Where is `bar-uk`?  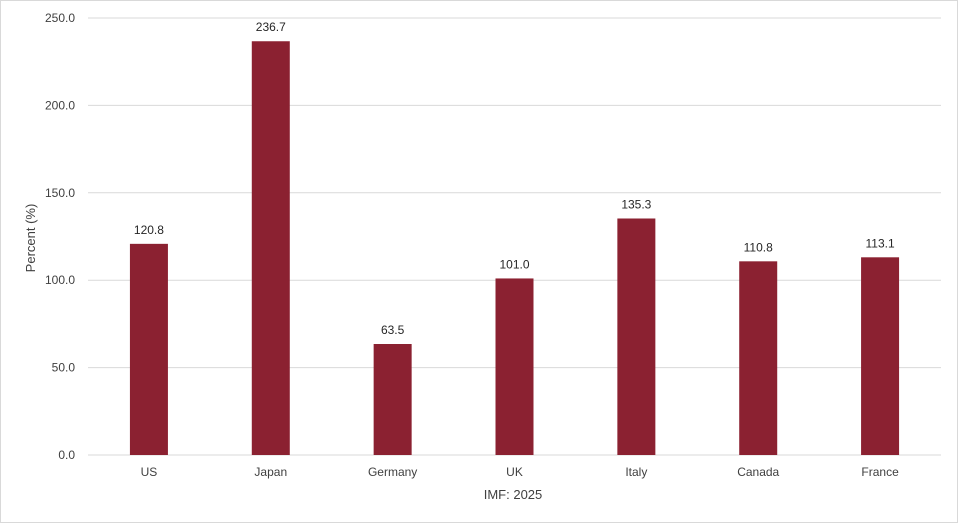 bar-uk is located at coordinates (514, 366).